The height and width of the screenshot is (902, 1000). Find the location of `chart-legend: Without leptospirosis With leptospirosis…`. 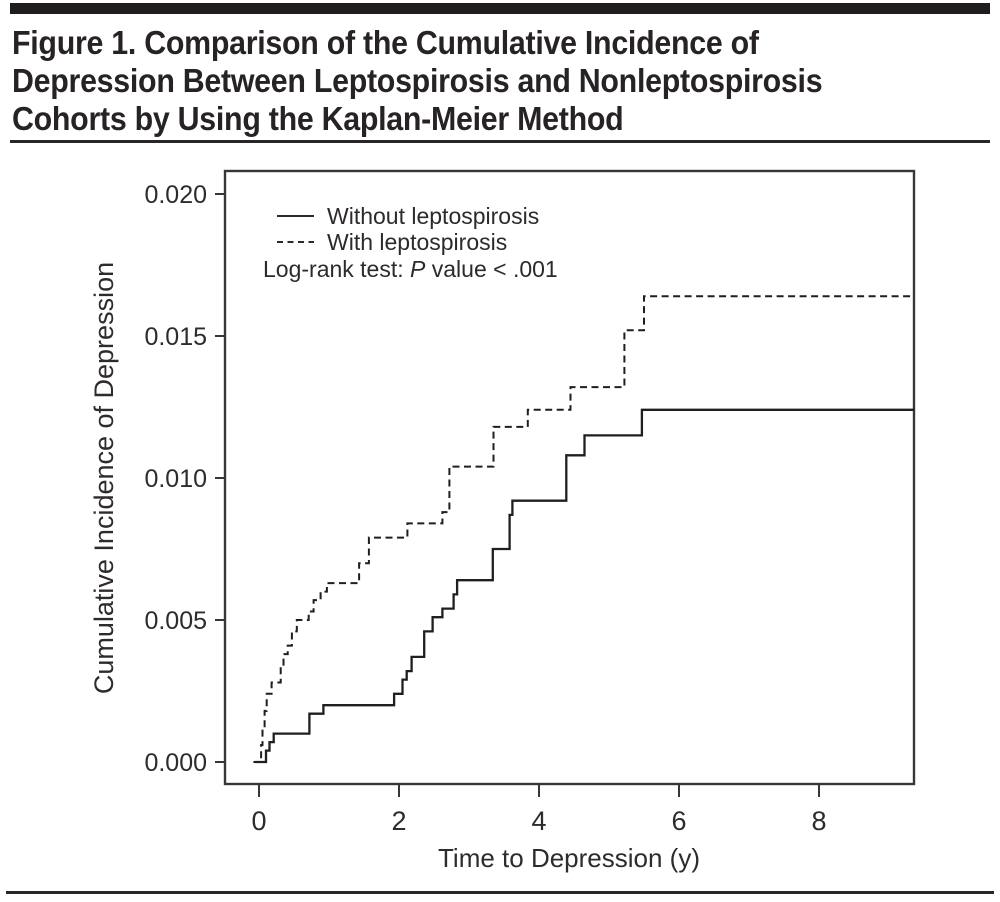

chart-legend: Without leptospirosis With leptospirosis… is located at coordinates (410, 243).